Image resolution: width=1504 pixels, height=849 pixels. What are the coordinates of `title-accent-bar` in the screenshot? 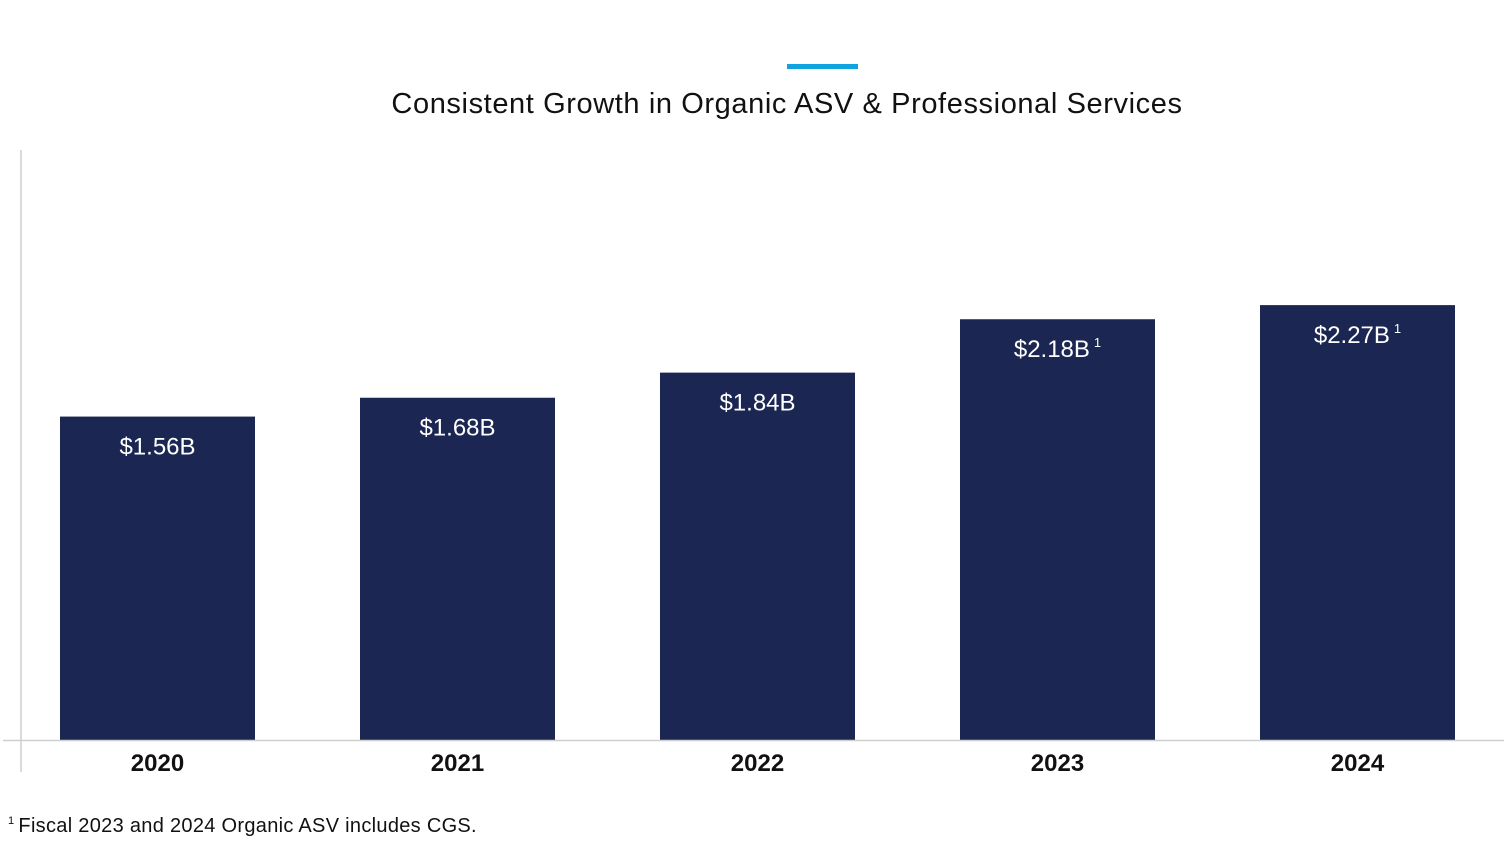 It's located at (822, 66).